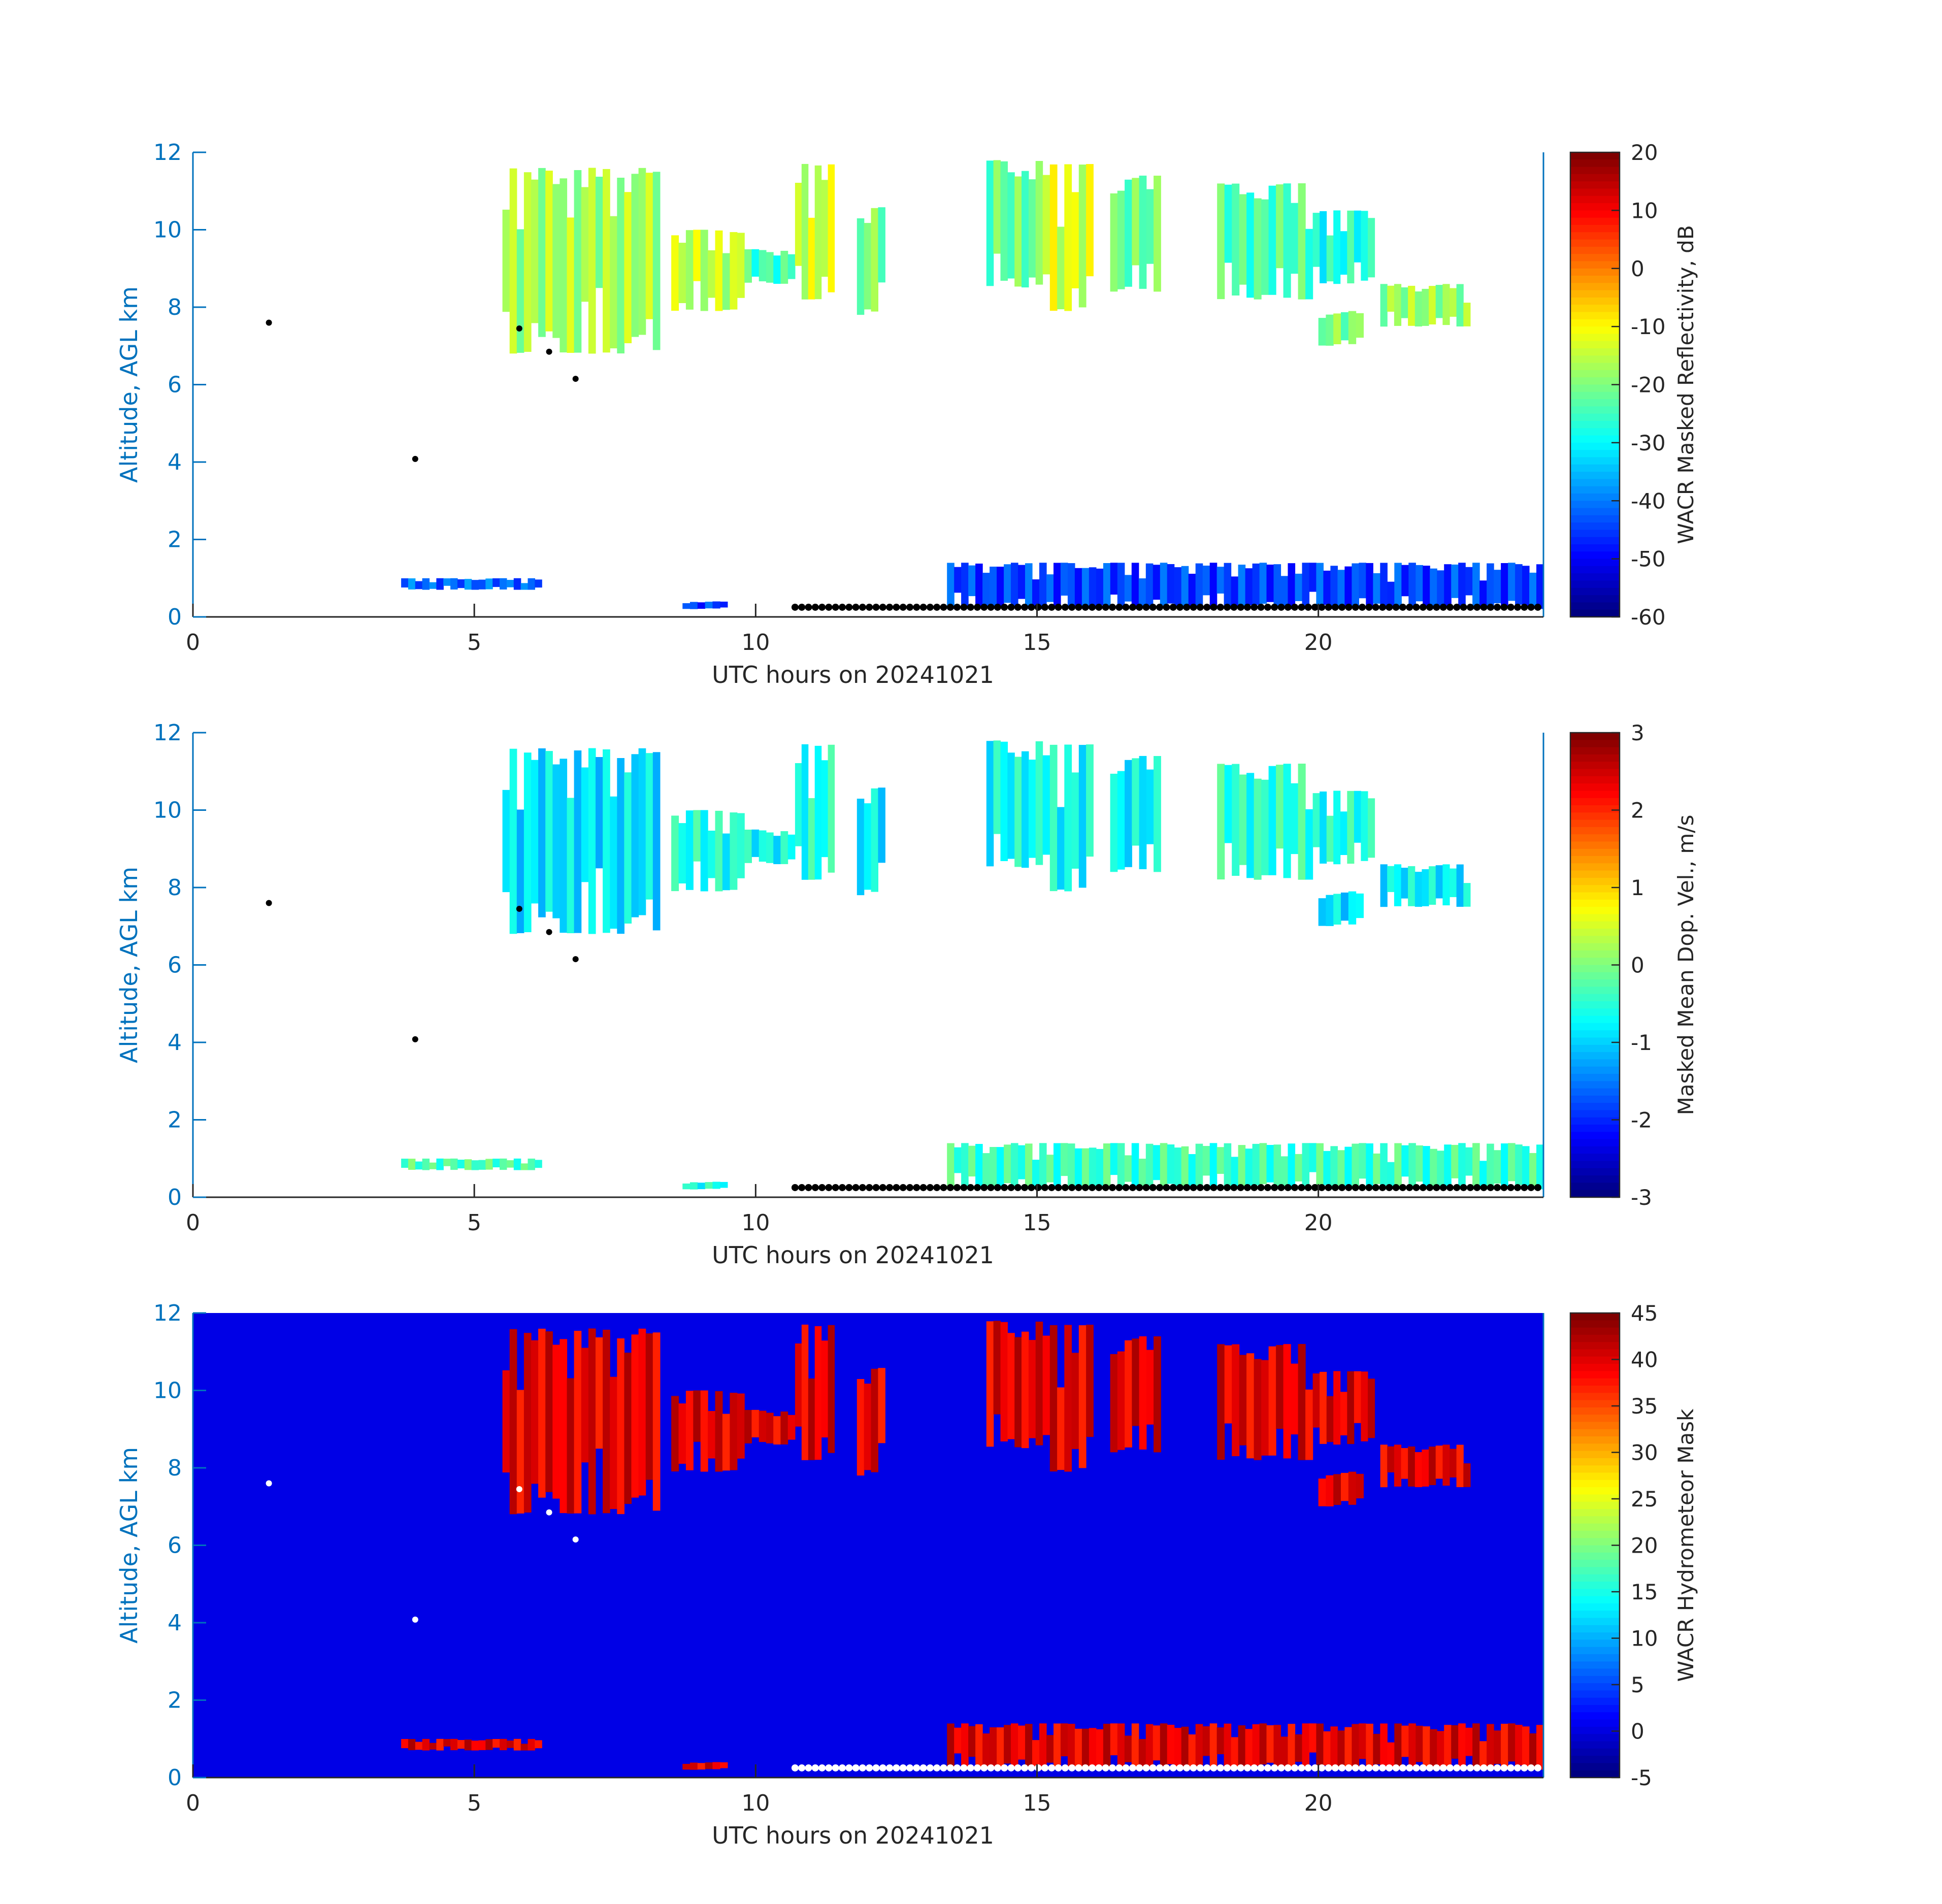  I want to click on x-tick-label: 0, so click(193, 1803).